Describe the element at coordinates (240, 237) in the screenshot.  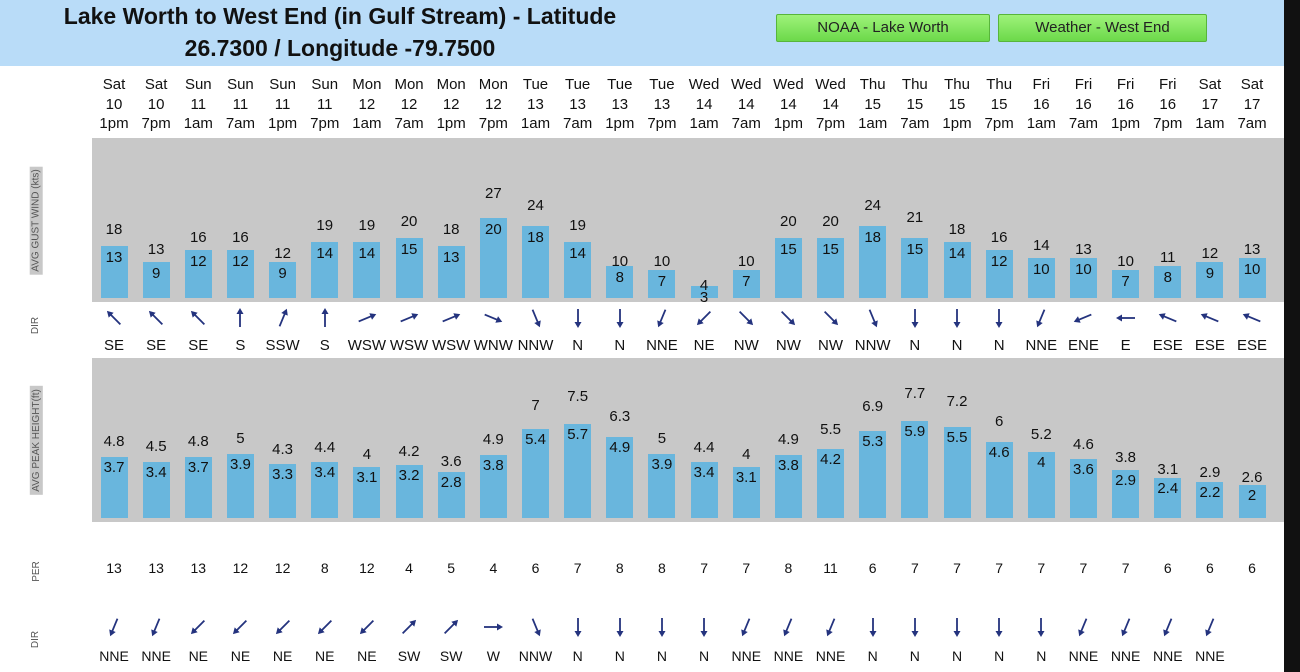
I see `wind-gust-value: 16` at that location.